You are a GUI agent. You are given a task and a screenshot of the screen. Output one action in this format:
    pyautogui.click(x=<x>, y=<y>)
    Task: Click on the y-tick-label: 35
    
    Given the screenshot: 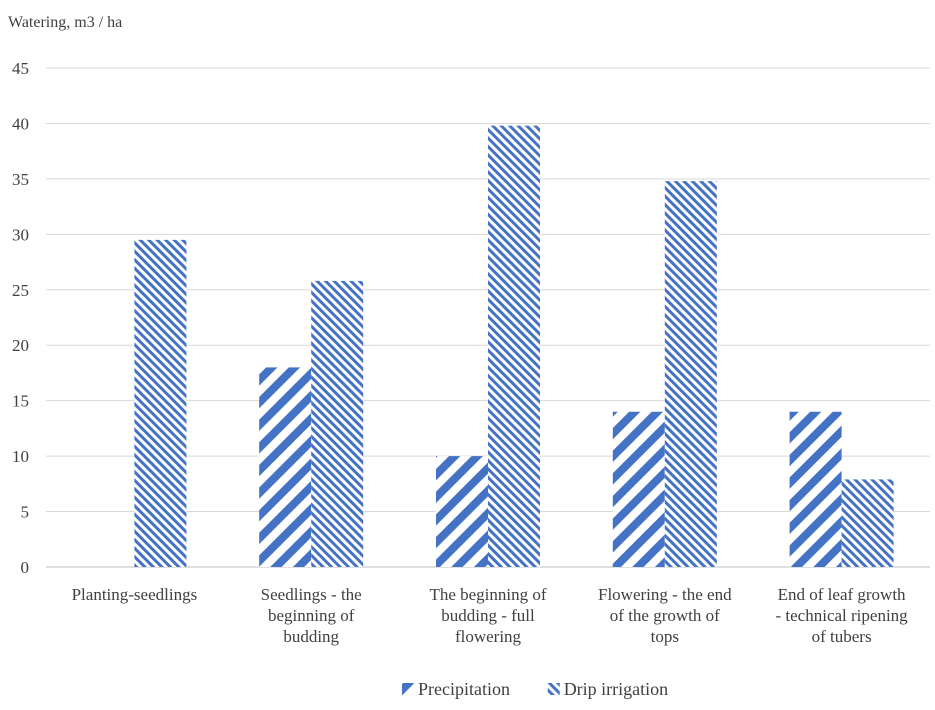 What is the action you would take?
    pyautogui.click(x=20, y=179)
    